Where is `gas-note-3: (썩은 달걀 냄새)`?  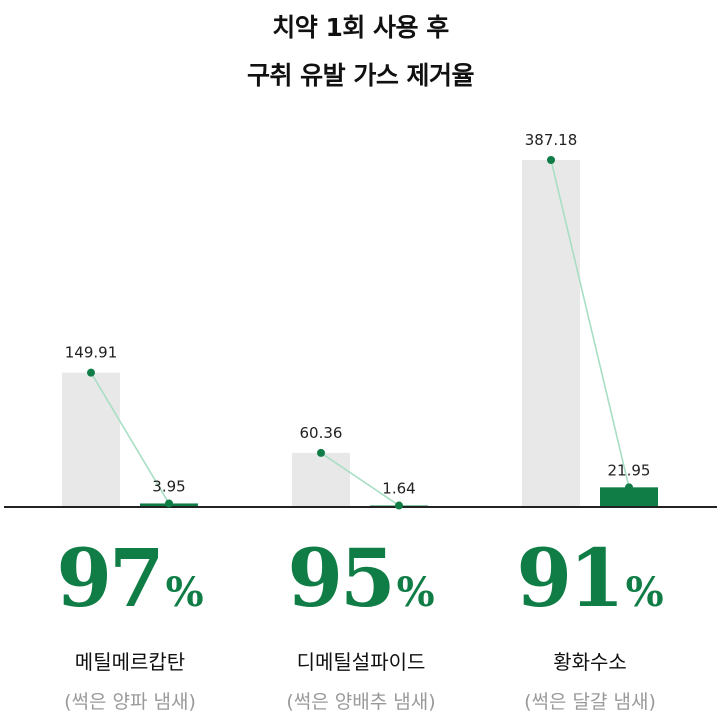
gas-note-3: (썩은 달걀 냄새) is located at coordinates (590, 702).